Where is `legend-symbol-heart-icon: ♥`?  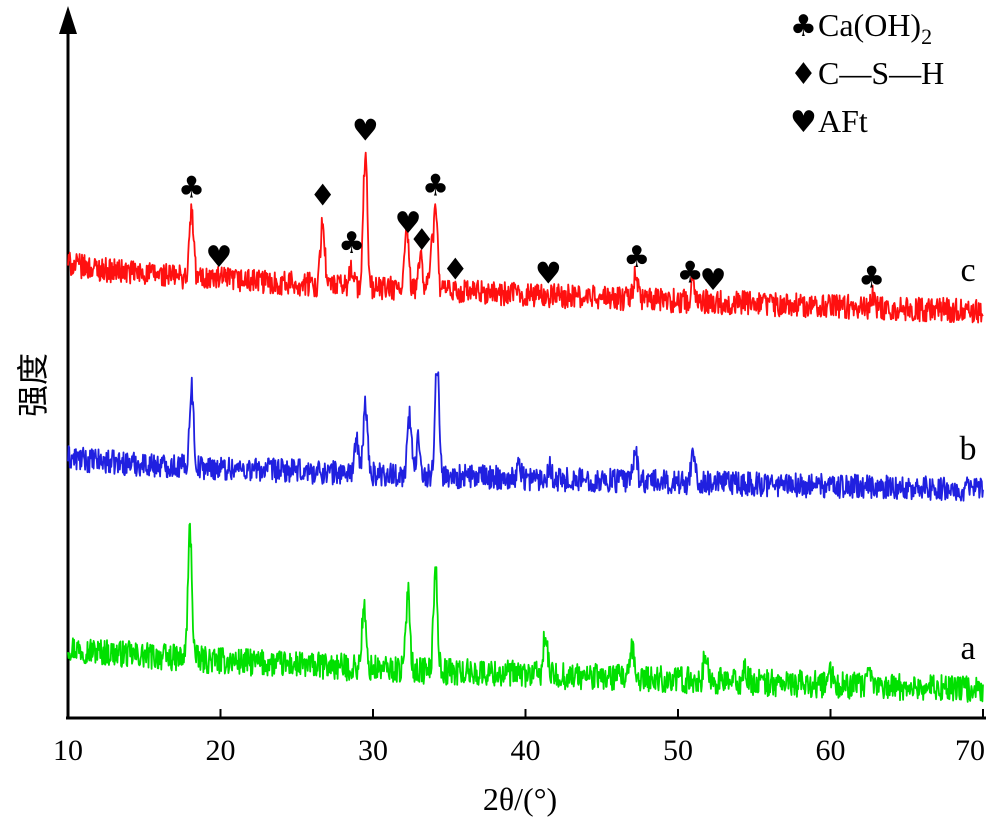
legend-symbol-heart-icon: ♥ is located at coordinates (803, 122).